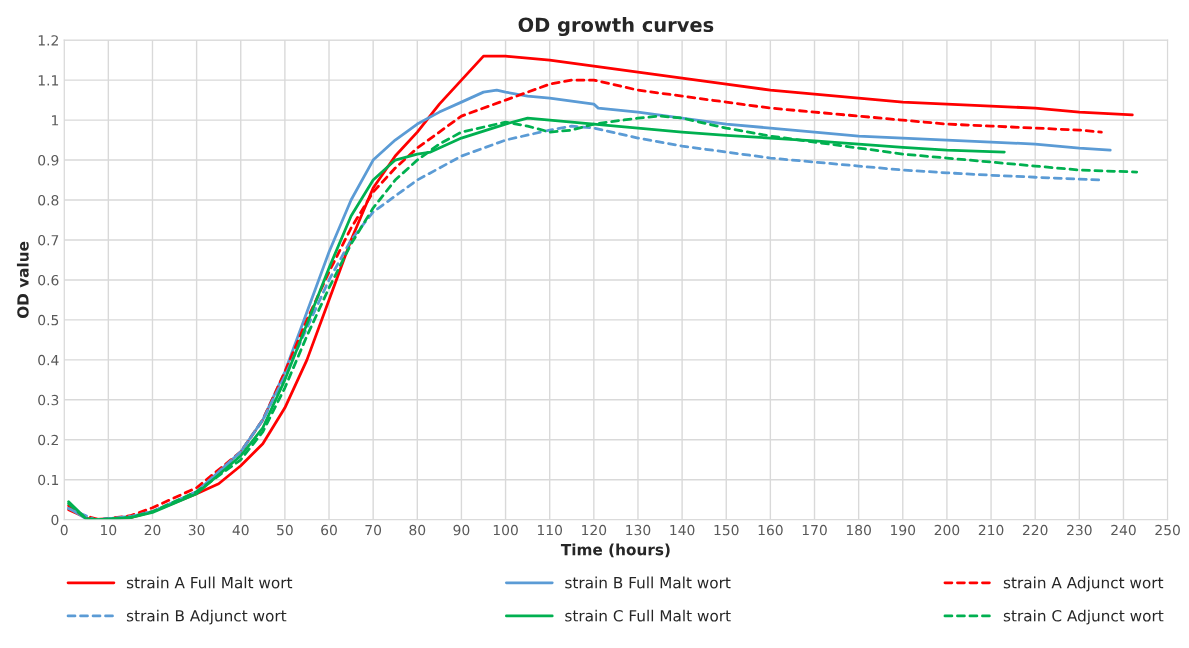  What do you see at coordinates (648, 582) in the screenshot?
I see `legend-label: strain B Full Malt wort` at bounding box center [648, 582].